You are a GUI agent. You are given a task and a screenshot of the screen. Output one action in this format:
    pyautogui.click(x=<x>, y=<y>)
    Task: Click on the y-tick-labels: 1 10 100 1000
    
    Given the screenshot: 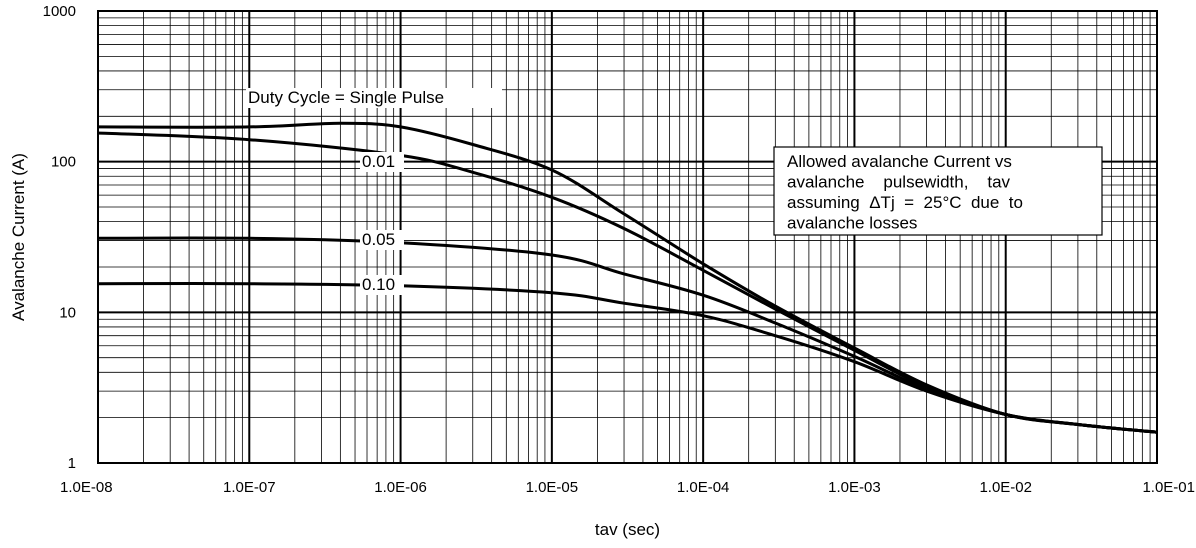 What is the action you would take?
    pyautogui.click(x=59, y=237)
    